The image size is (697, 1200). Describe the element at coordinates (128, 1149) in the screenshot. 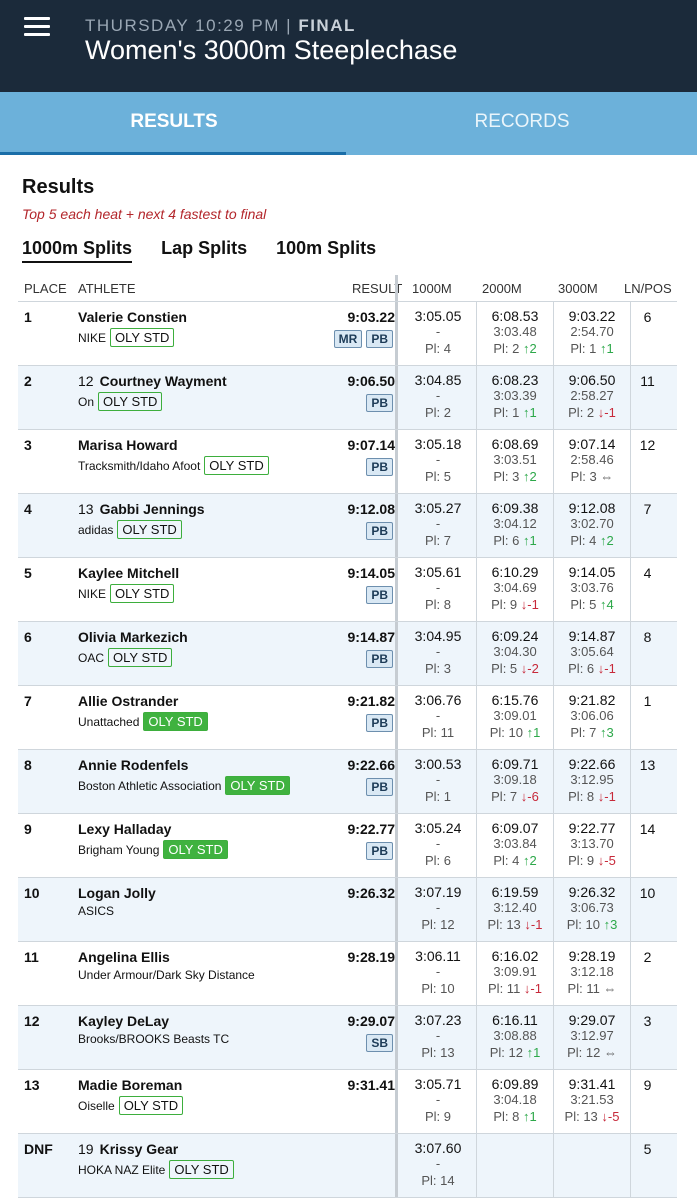

I see `row-athlete: 19 Krissy Gear` at that location.